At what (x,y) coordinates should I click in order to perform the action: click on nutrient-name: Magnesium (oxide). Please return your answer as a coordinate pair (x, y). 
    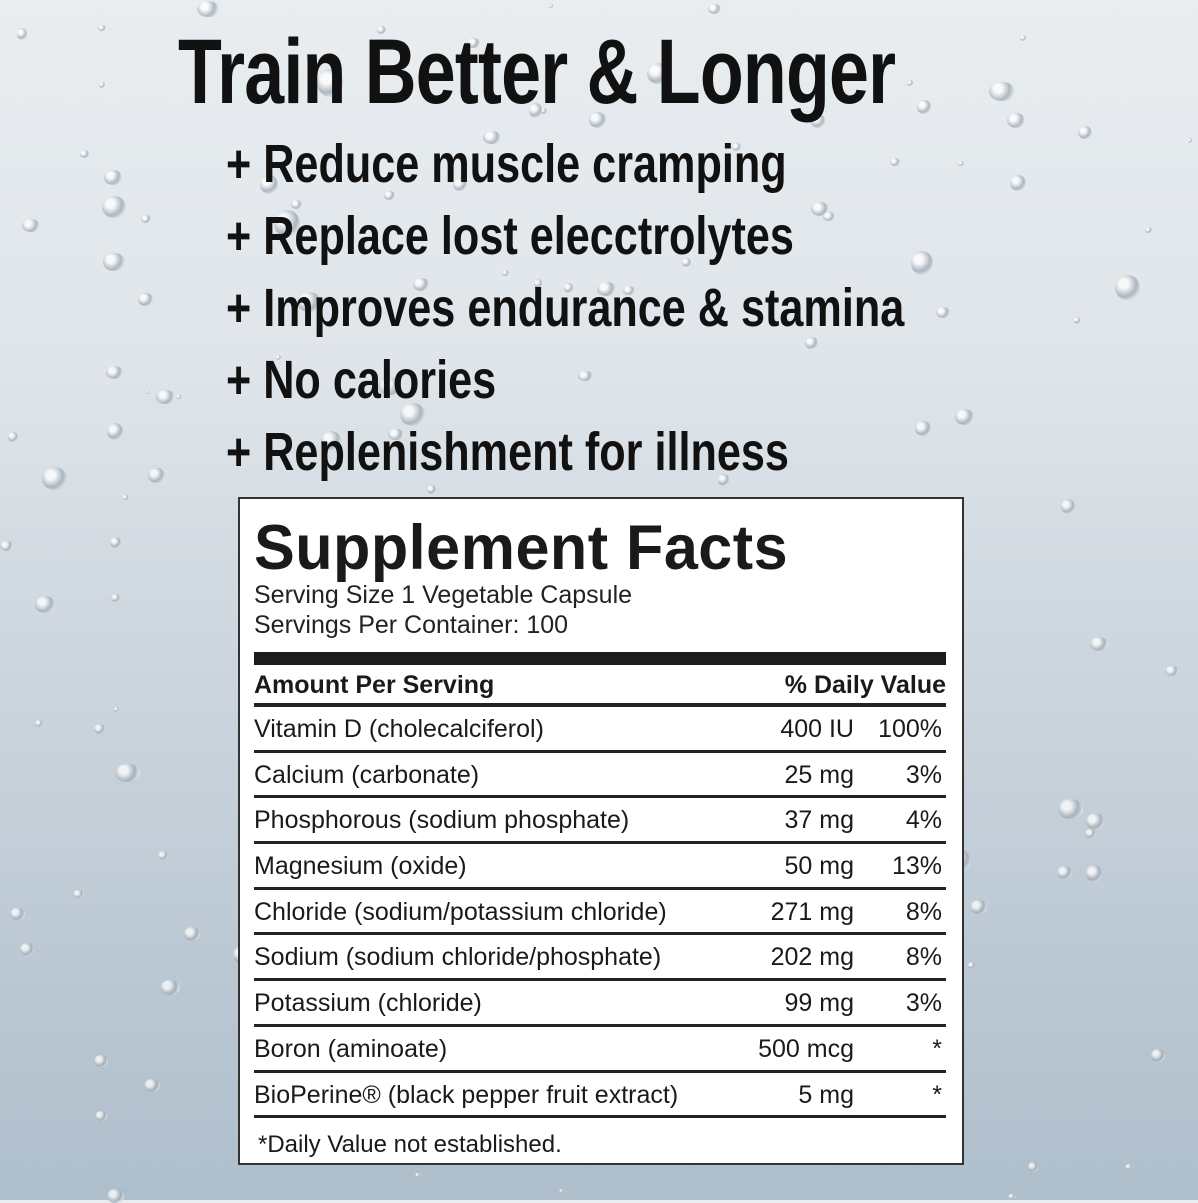
    Looking at the image, I should click on (360, 866).